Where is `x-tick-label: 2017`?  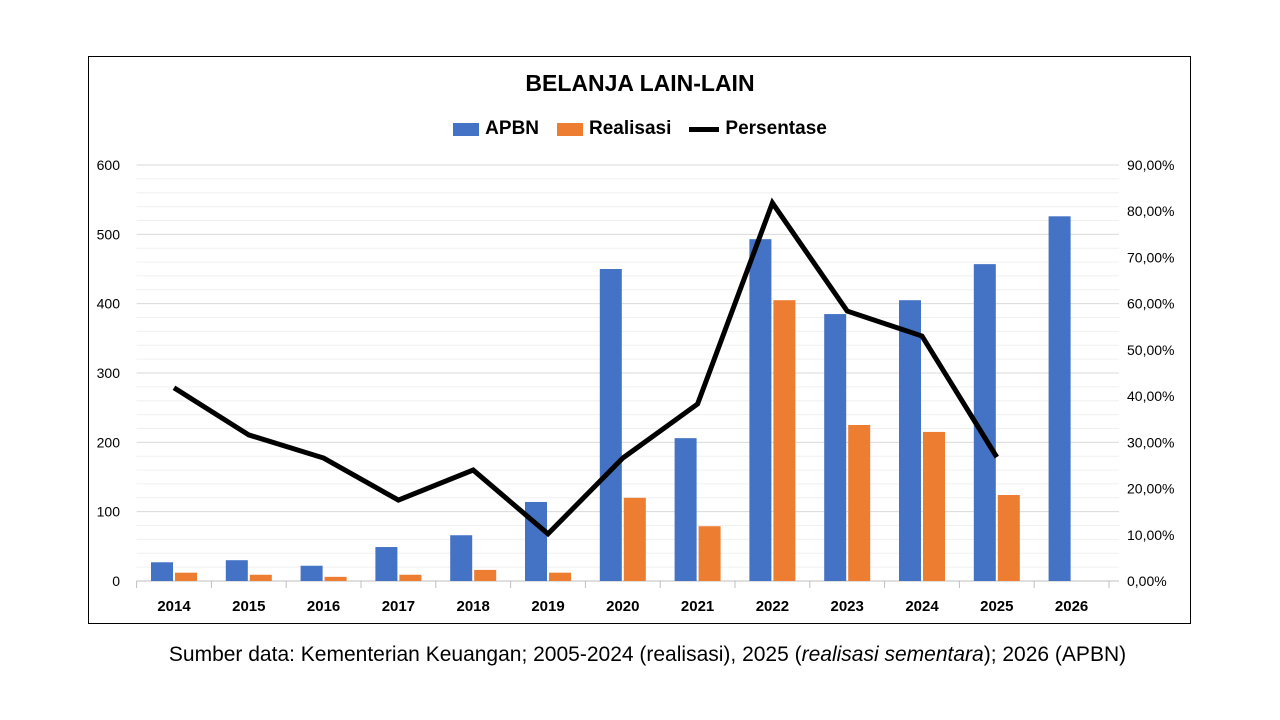 x-tick-label: 2017 is located at coordinates (398, 606).